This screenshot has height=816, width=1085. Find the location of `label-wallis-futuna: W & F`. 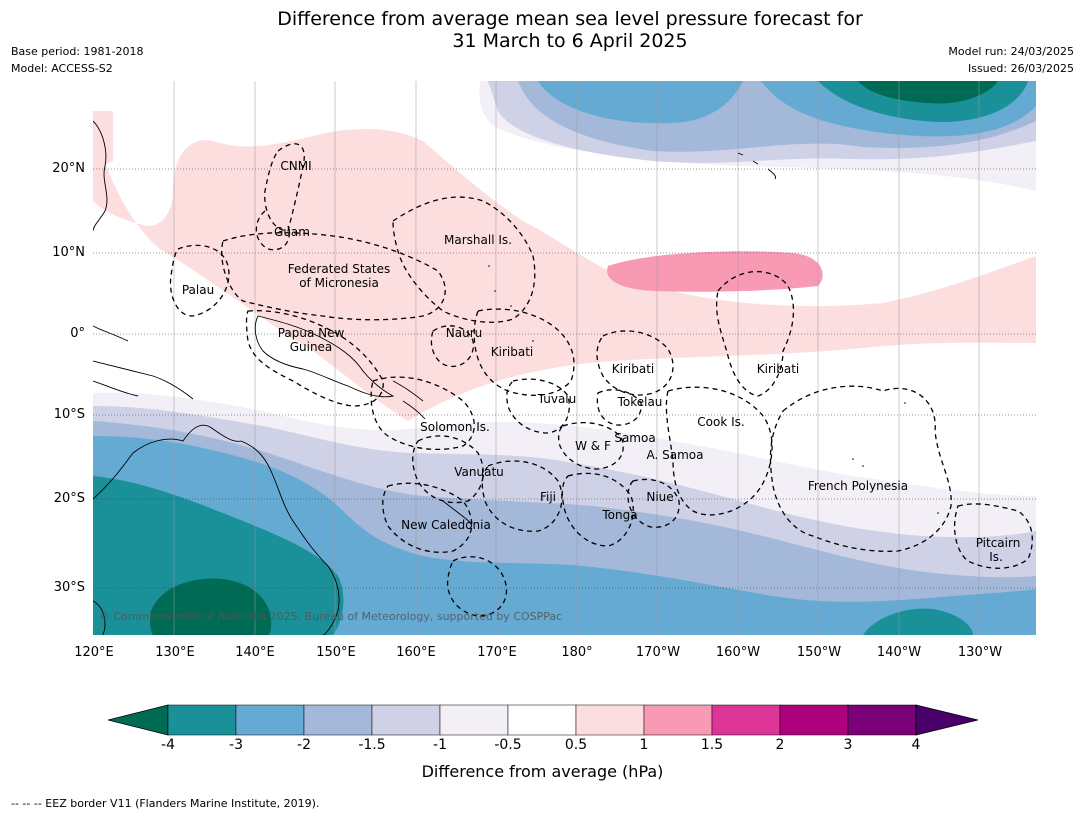

label-wallis-futuna: W & F is located at coordinates (593, 446).